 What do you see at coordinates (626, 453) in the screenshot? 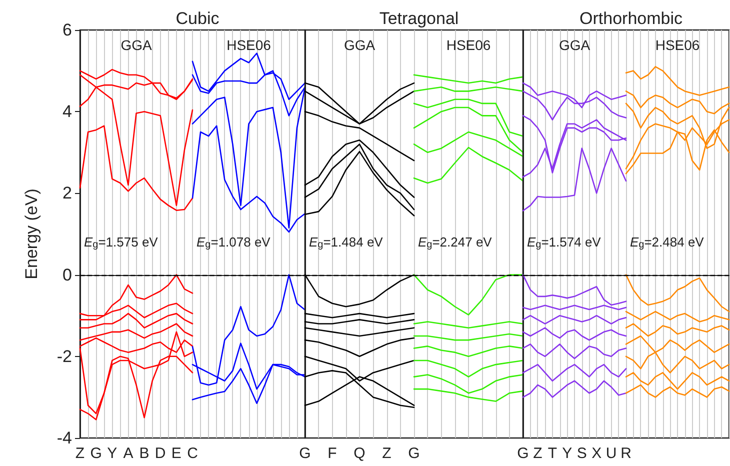
I see `x-tick-label: R` at bounding box center [626, 453].